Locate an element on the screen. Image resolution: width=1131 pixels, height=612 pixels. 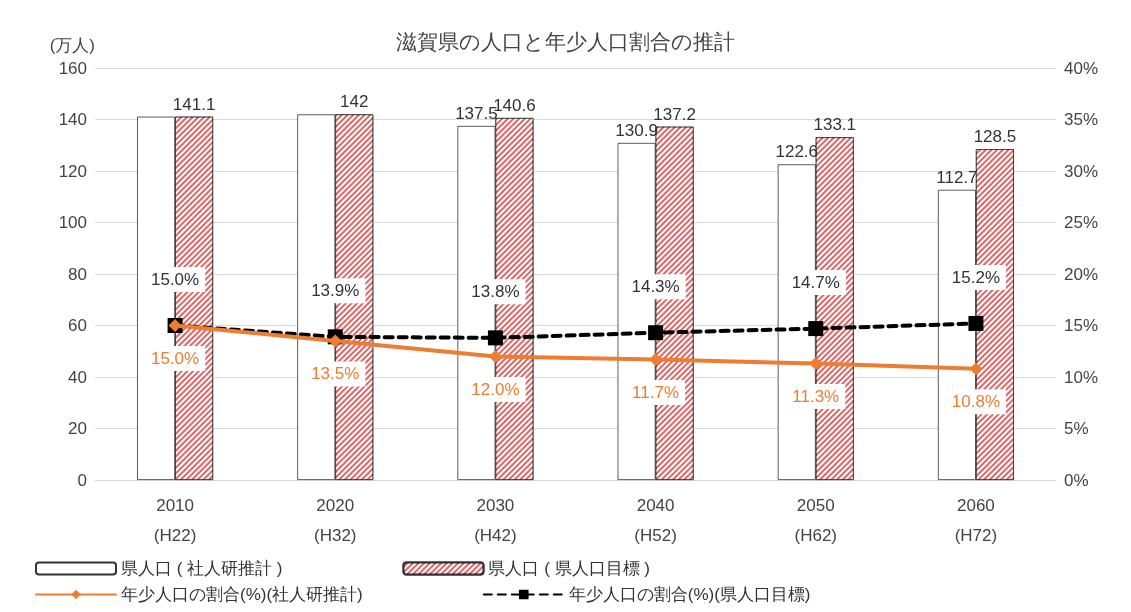
data-label: 13.5% is located at coordinates (335, 374).